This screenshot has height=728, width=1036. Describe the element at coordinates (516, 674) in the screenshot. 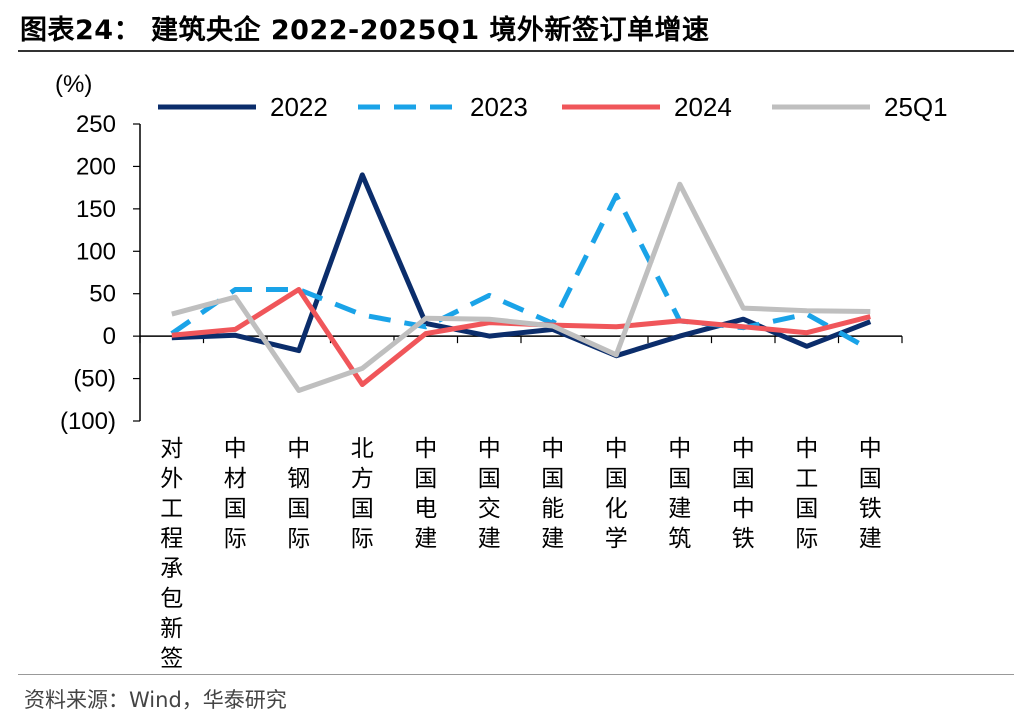

I see `footer-divider` at that location.